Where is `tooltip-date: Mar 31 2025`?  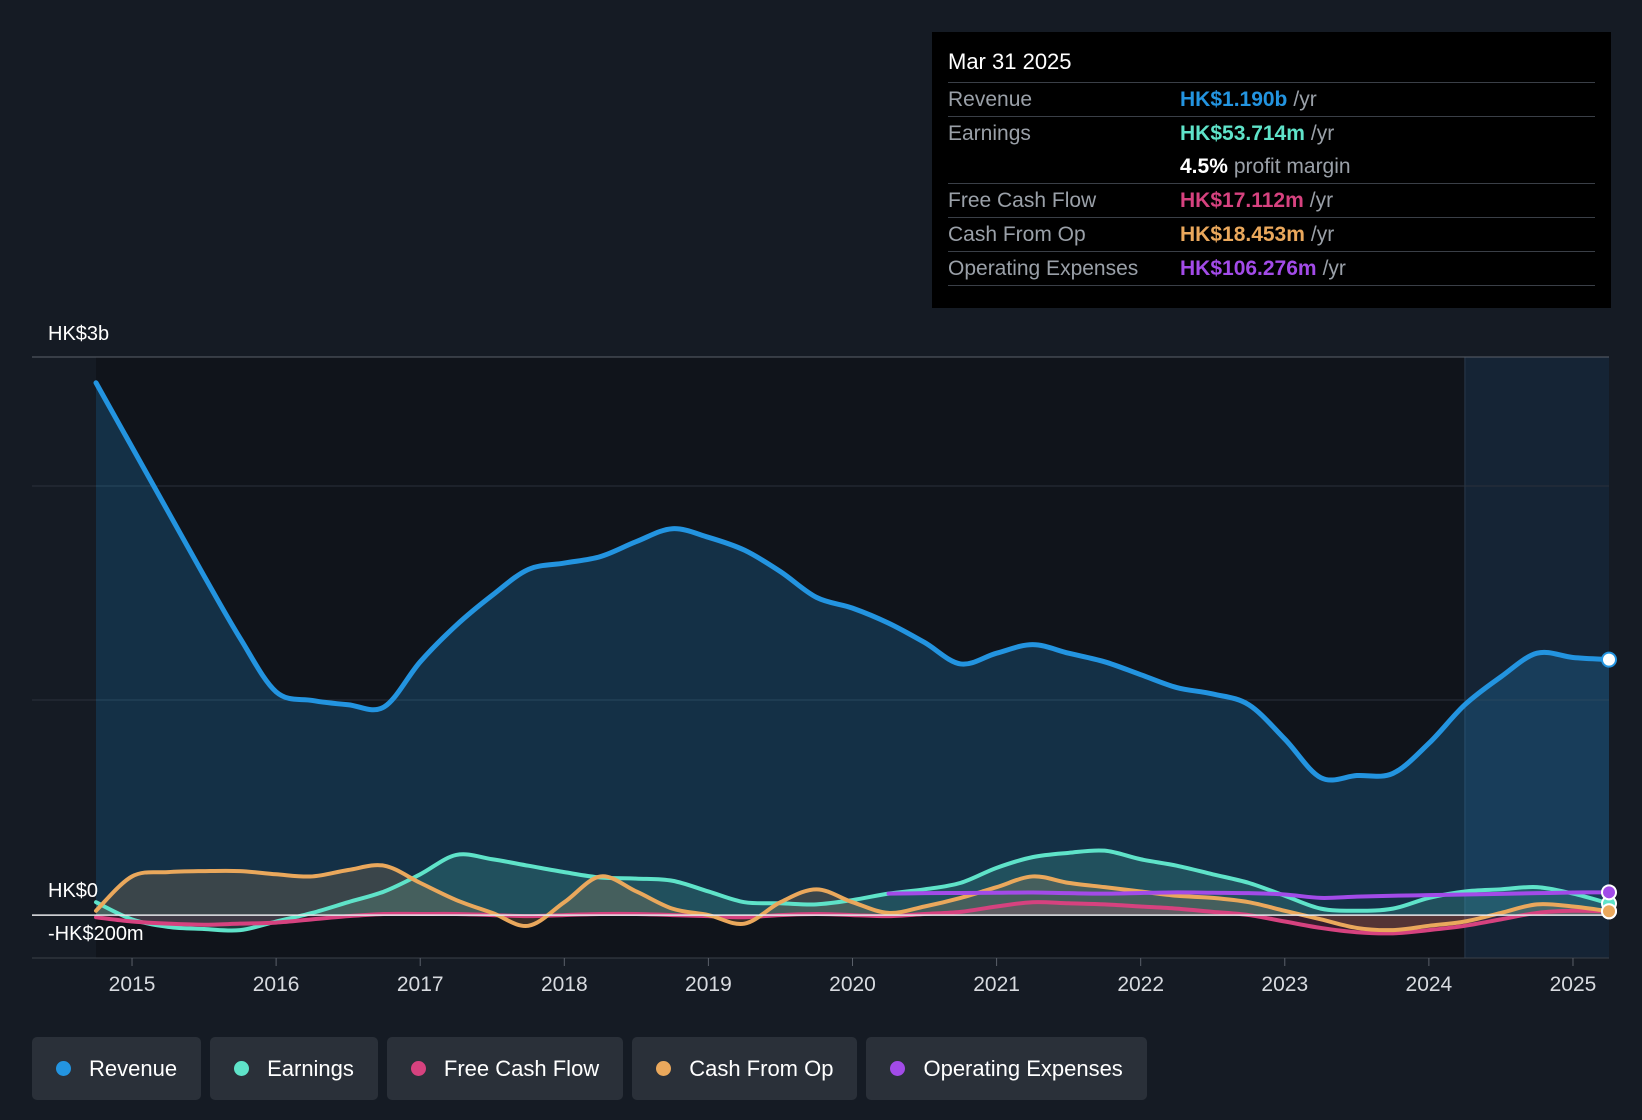 tooltip-date: Mar 31 2025 is located at coordinates (1271, 64).